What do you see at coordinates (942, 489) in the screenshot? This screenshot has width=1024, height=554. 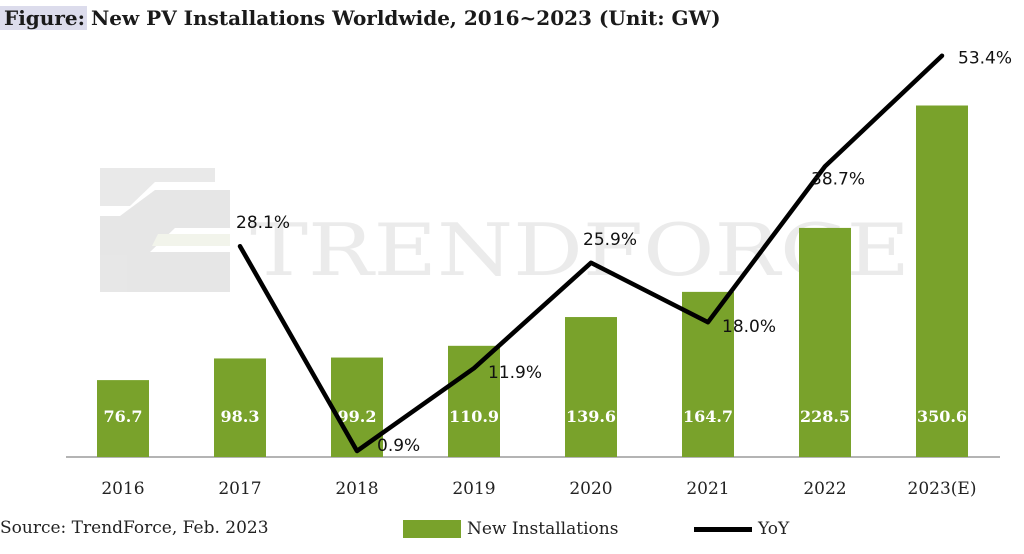 I see `x-tick-label: 2023(E)` at bounding box center [942, 489].